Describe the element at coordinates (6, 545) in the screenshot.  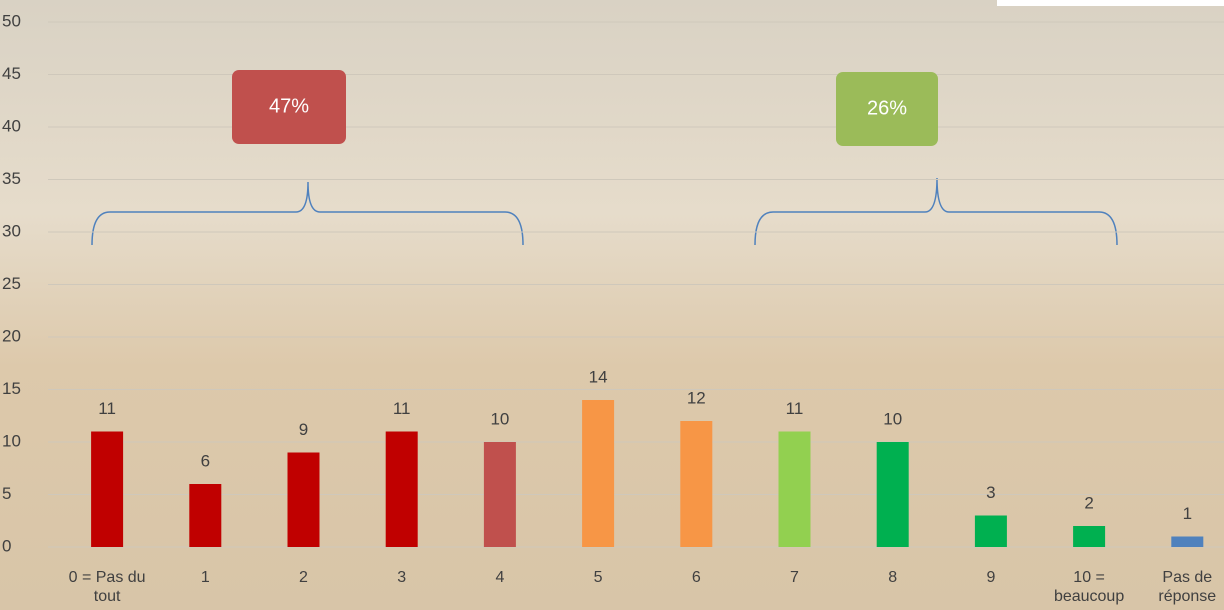
I see `y-tick-label: 0` at that location.